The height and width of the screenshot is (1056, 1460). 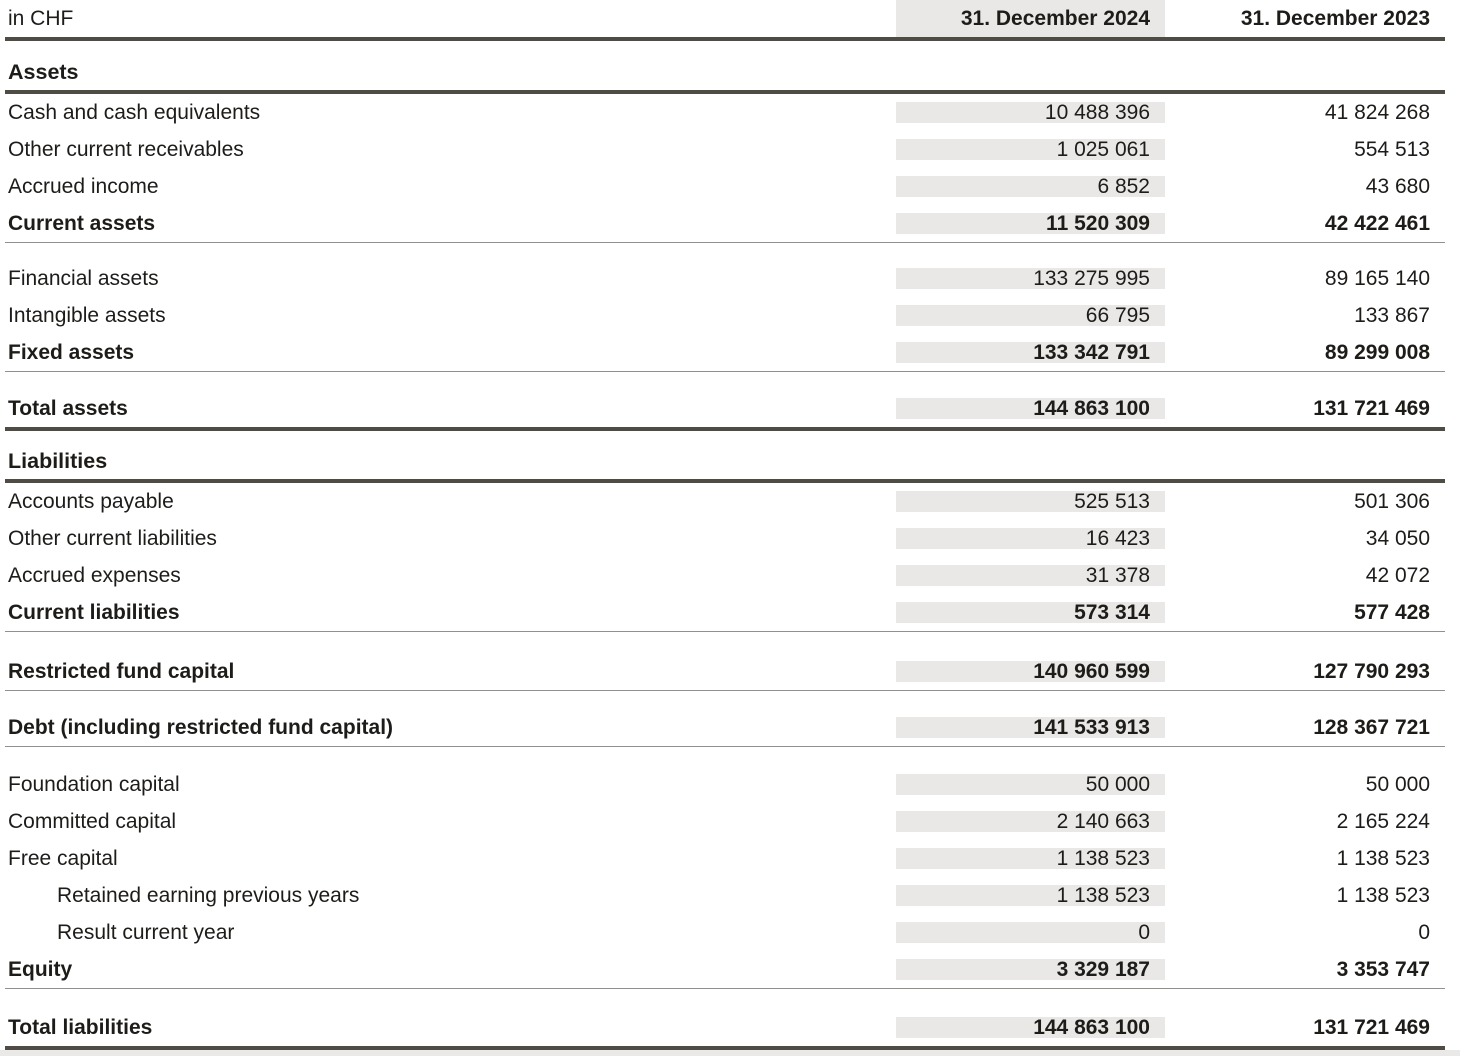 I want to click on unit-label: in CHF, so click(x=41, y=18).